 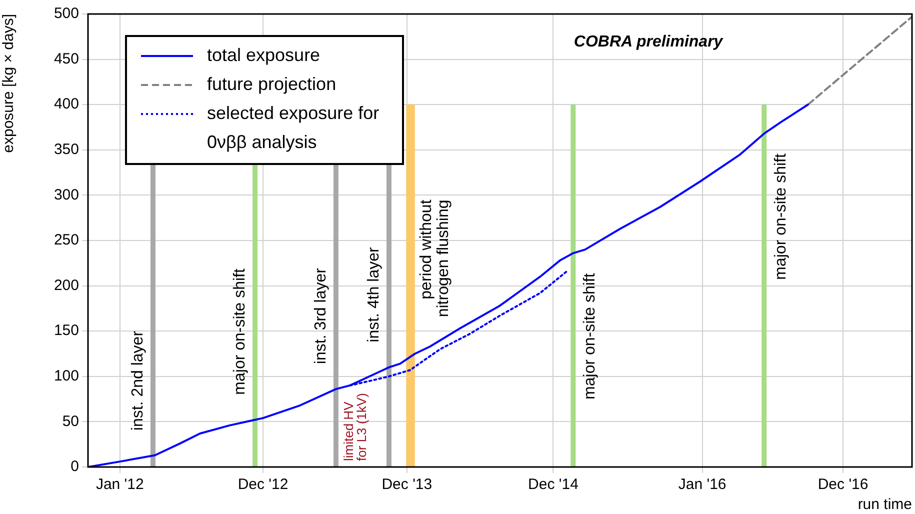 I want to click on x-tick-label: Dec '13, so click(x=407, y=485).